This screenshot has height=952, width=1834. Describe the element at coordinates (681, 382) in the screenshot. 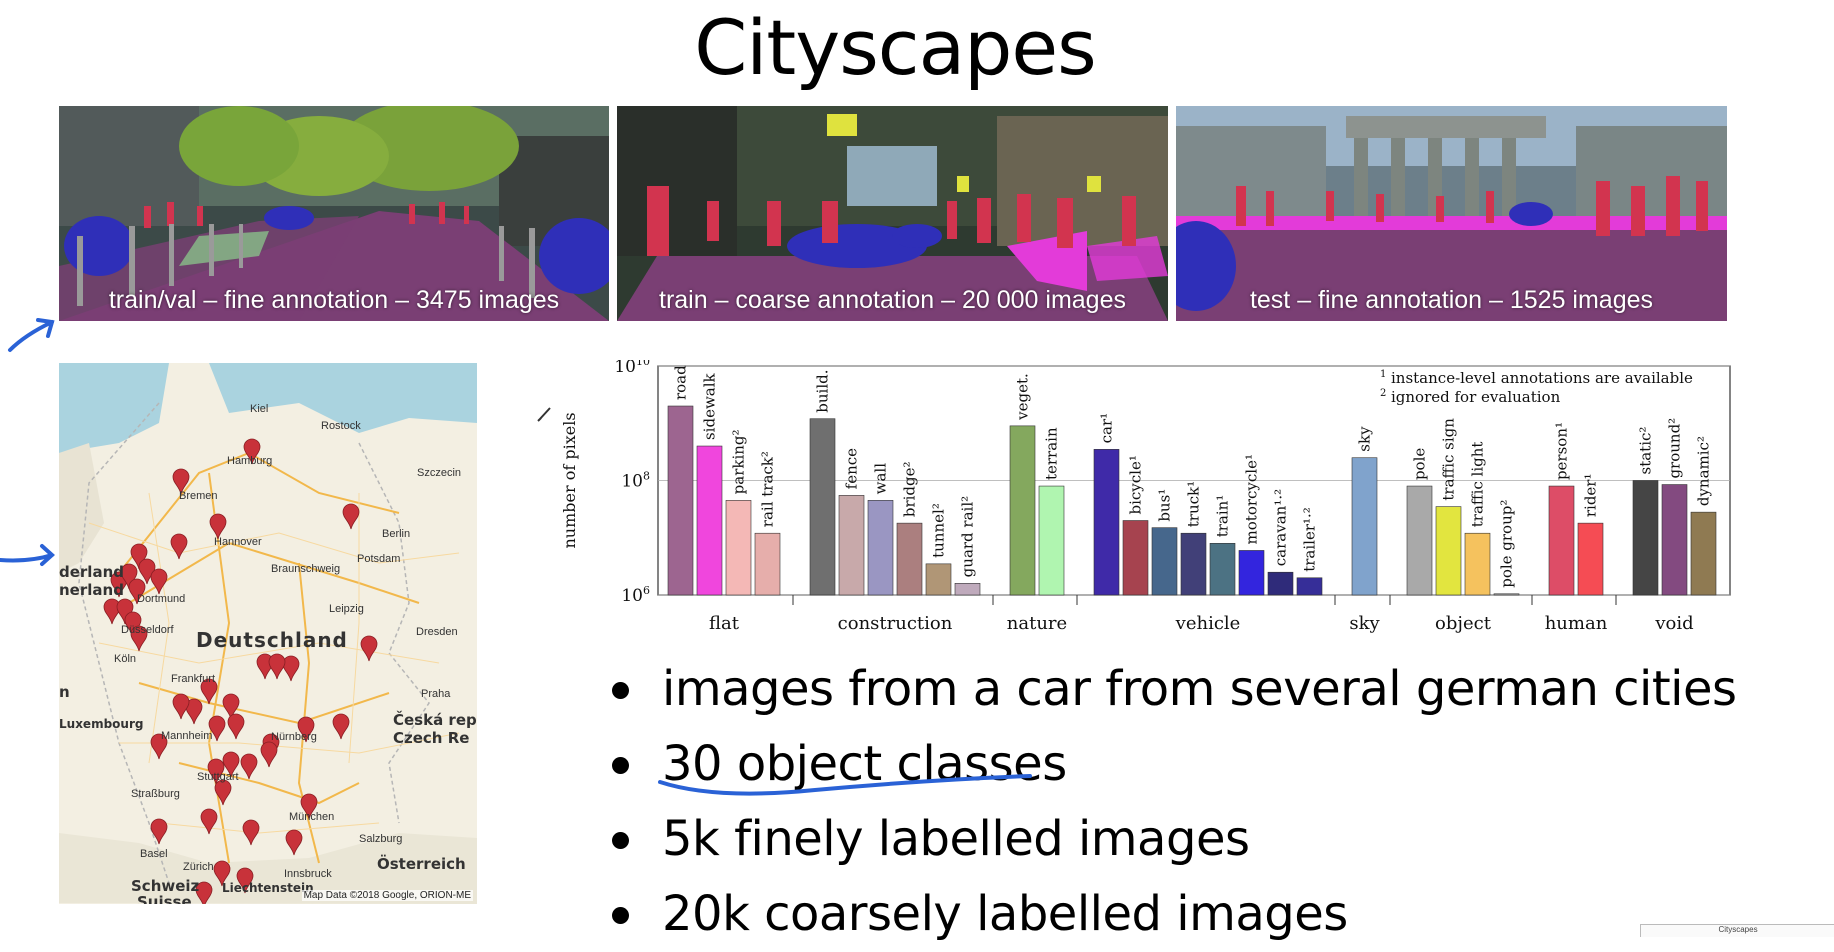

I see `bar-label: road` at that location.